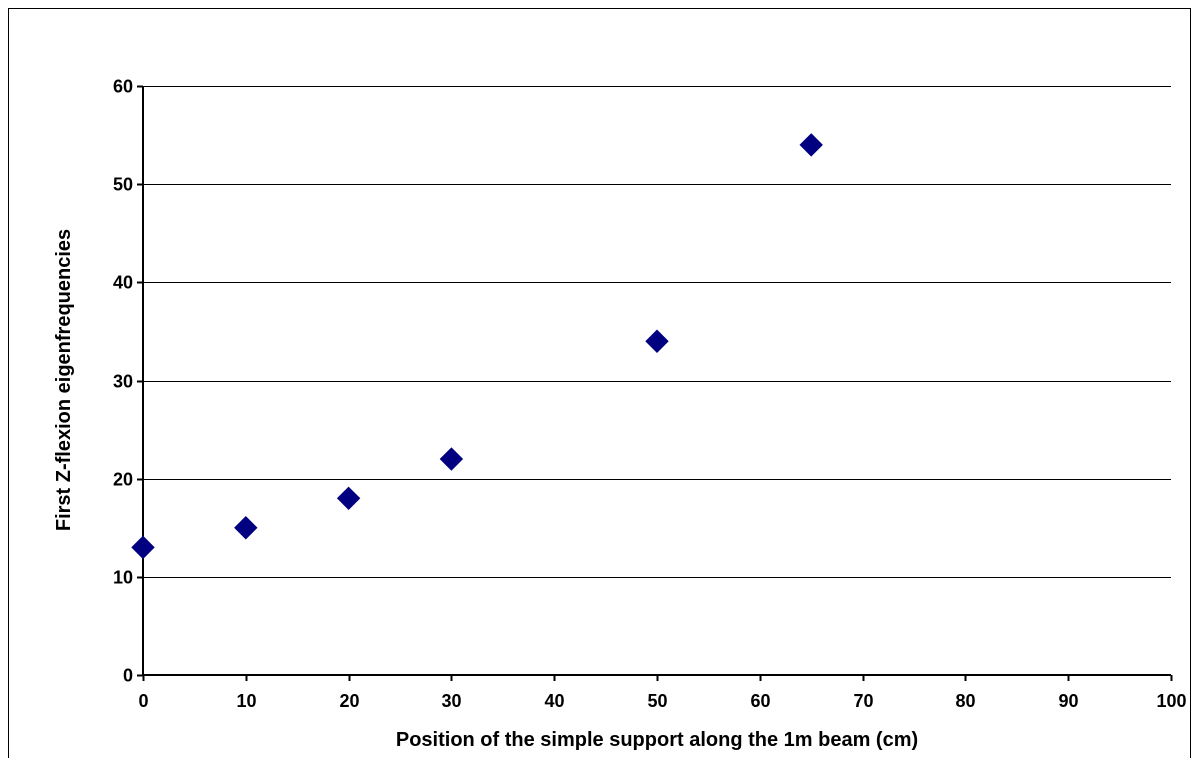 Image resolution: width=1199 pixels, height=763 pixels. I want to click on y-tick-labels: 0 10 20 30 40 50 60, so click(123, 381).